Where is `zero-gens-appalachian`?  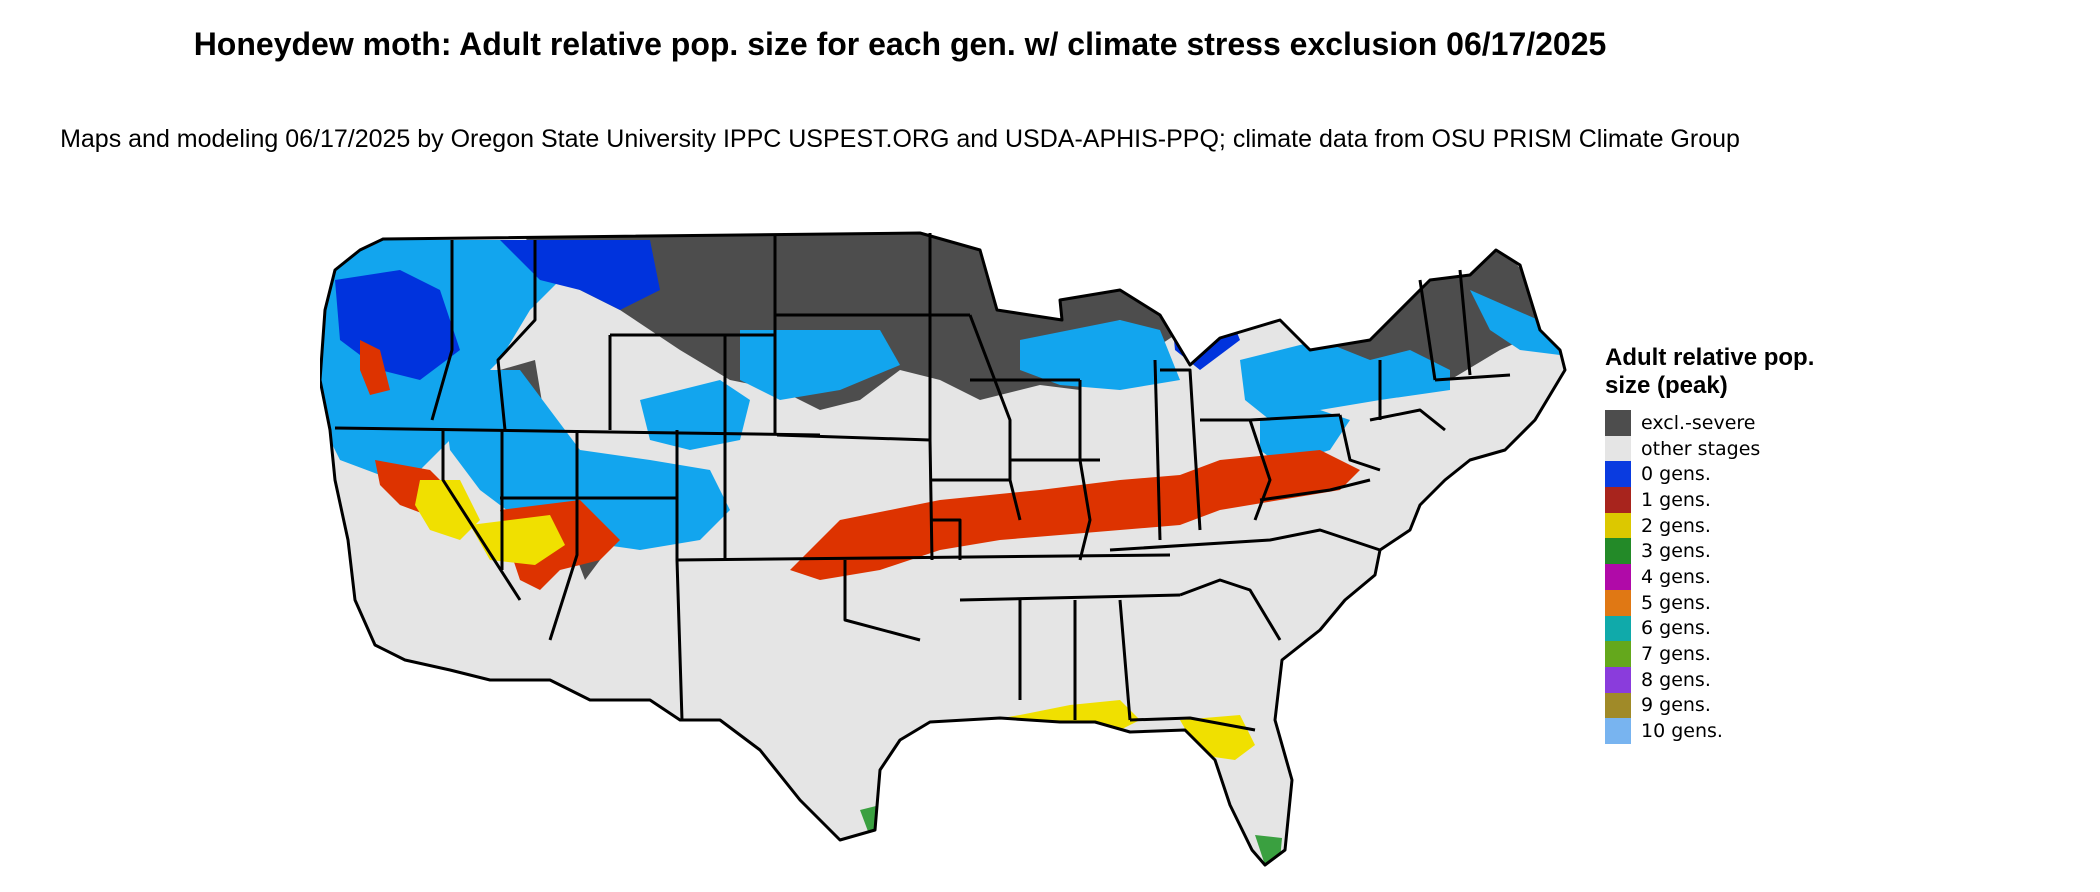
zero-gens-appalachian is located at coordinates (1305, 437).